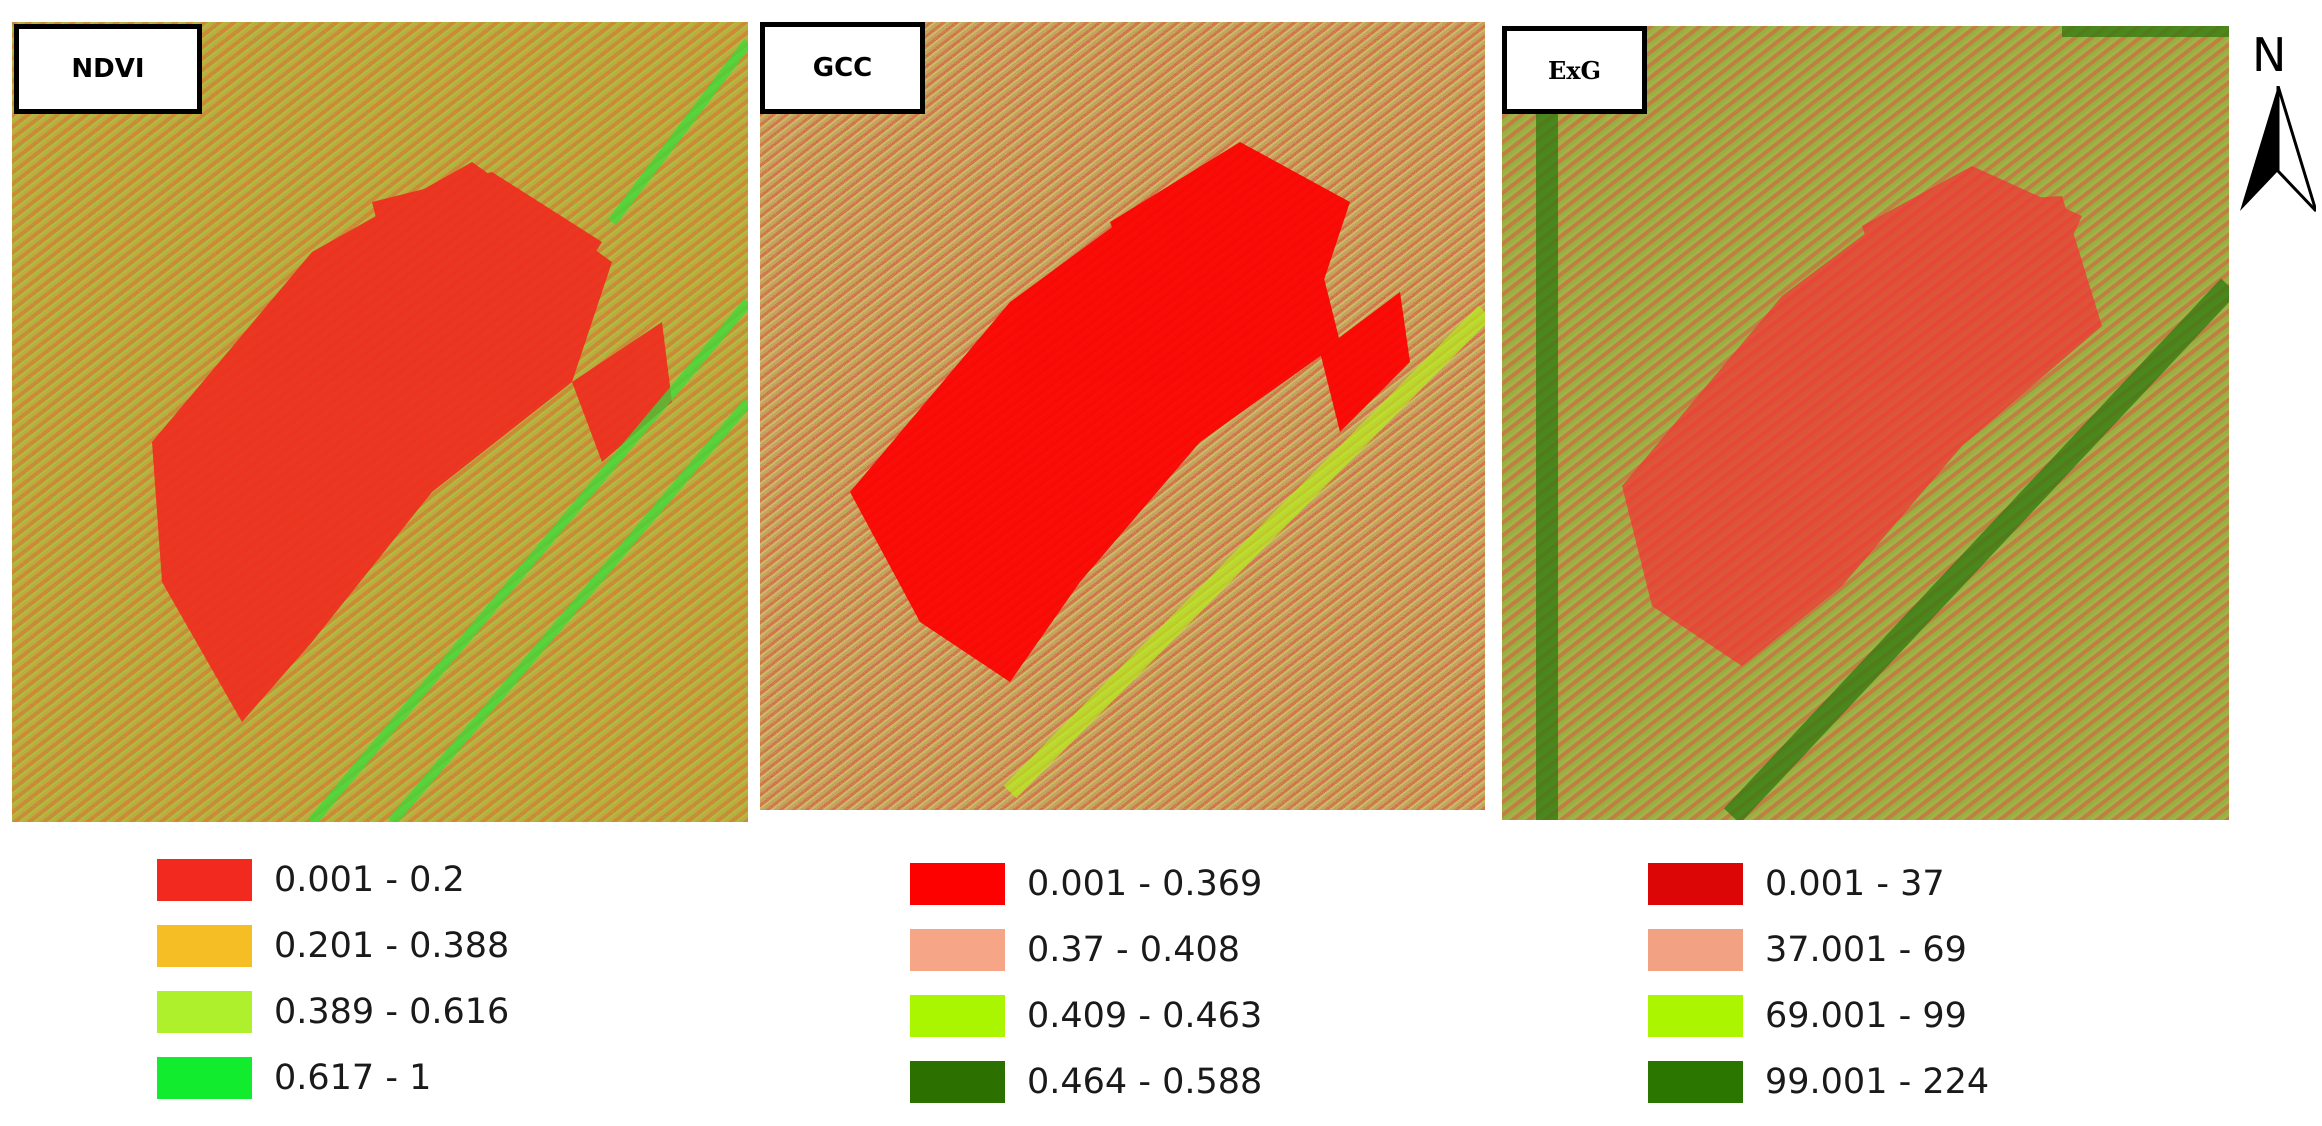  I want to click on legend-label: 0.409 - 0.463, so click(1145, 1016).